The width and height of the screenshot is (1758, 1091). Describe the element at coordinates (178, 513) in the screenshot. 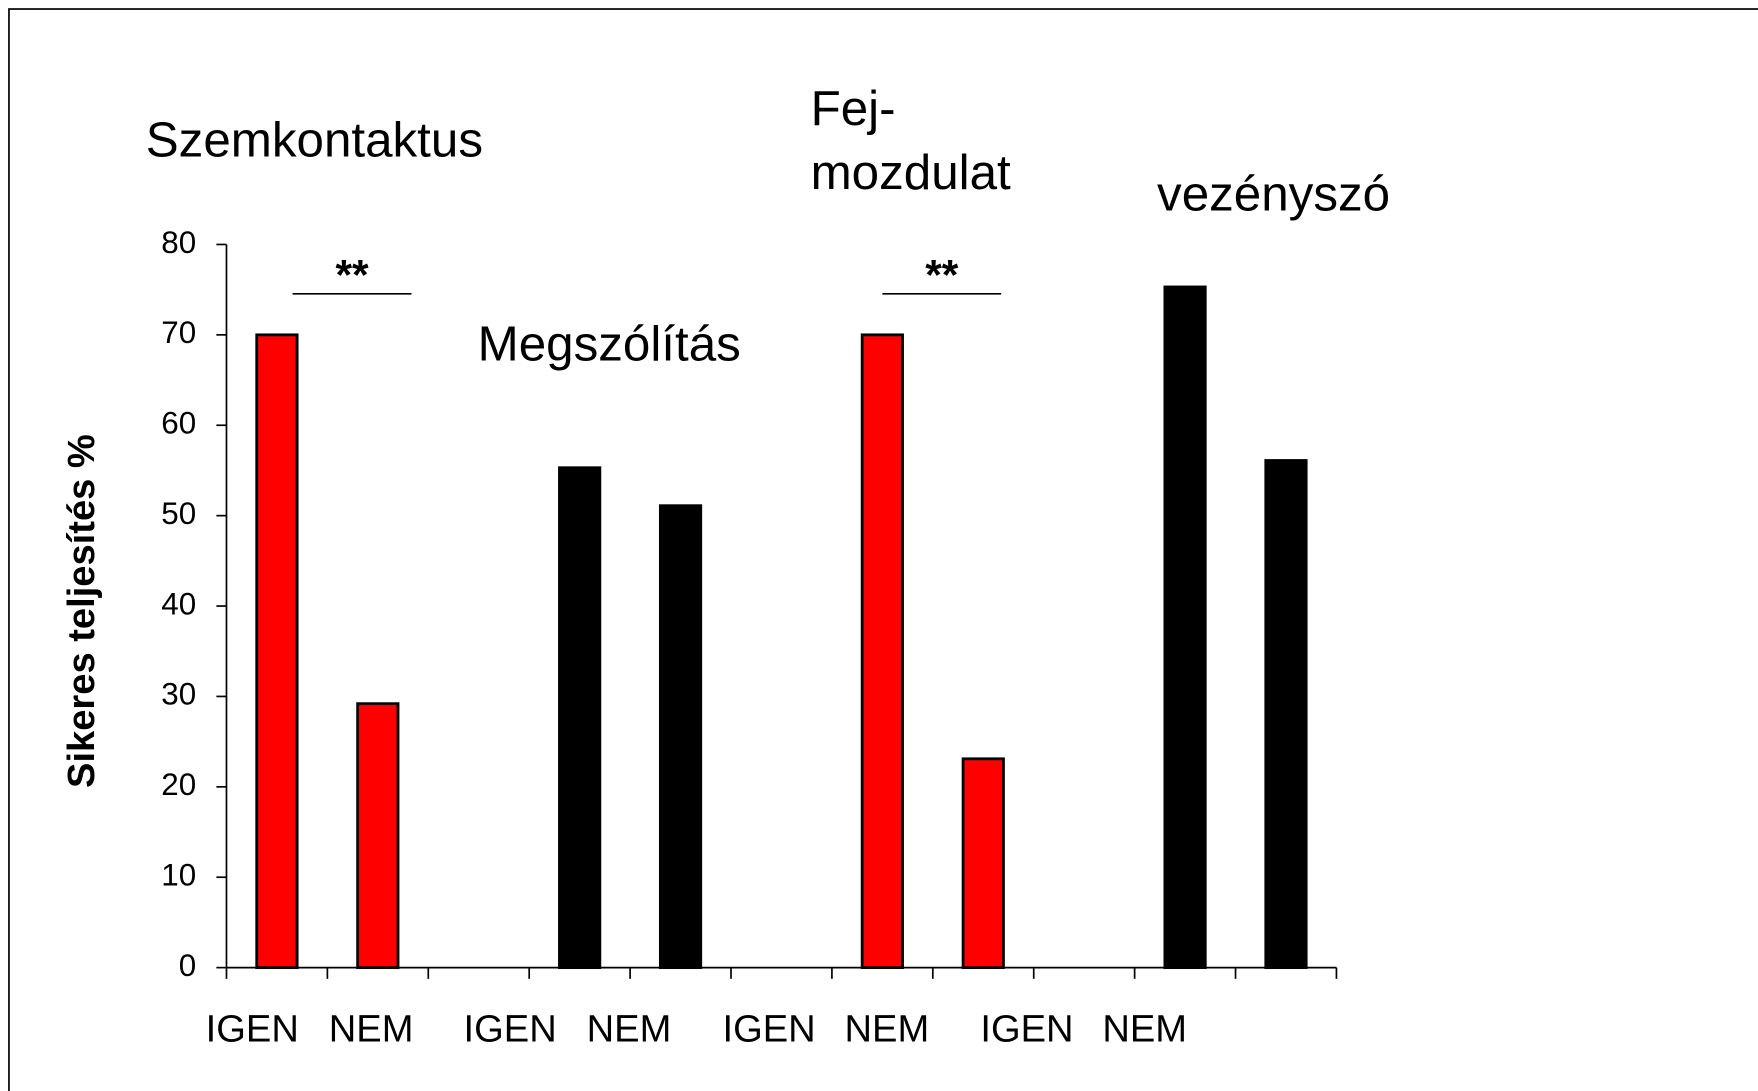

I see `y-tick-label: 50` at that location.